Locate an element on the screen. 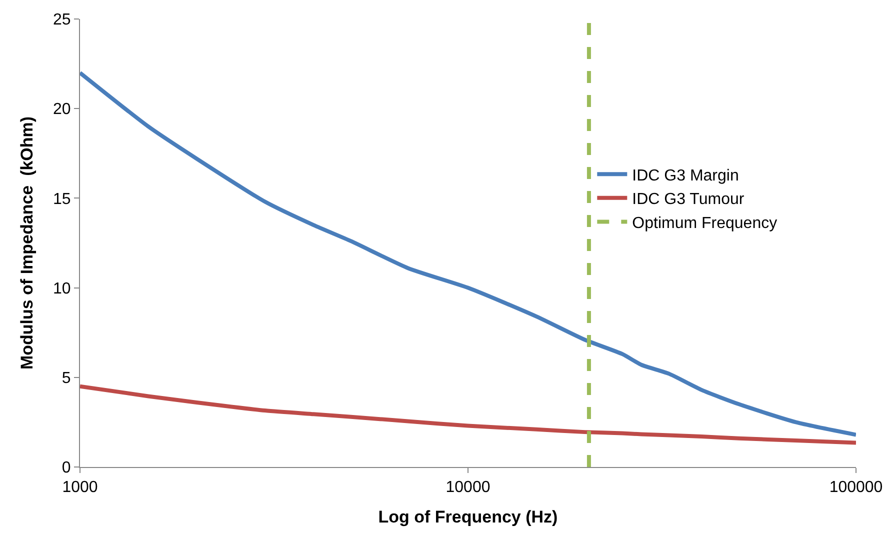 The height and width of the screenshot is (537, 895). ref-line-label: Optimum Frequency is located at coordinates (705, 223).